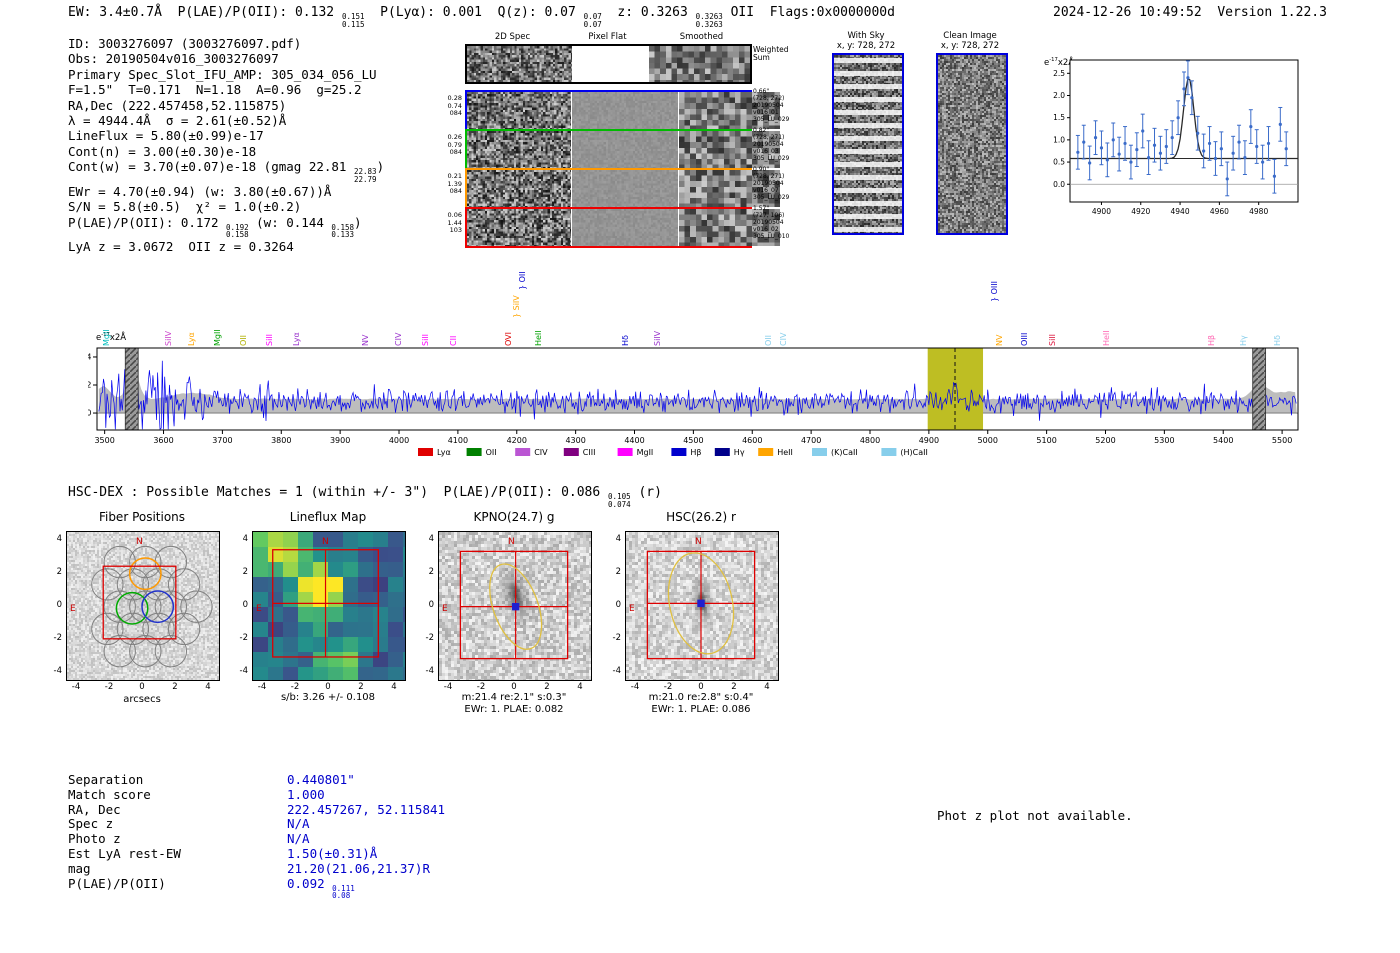  What do you see at coordinates (226, 246) in the screenshot?
I see `info-line-12: LyA z = 3.0672 OII z = 0.3264` at bounding box center [226, 246].